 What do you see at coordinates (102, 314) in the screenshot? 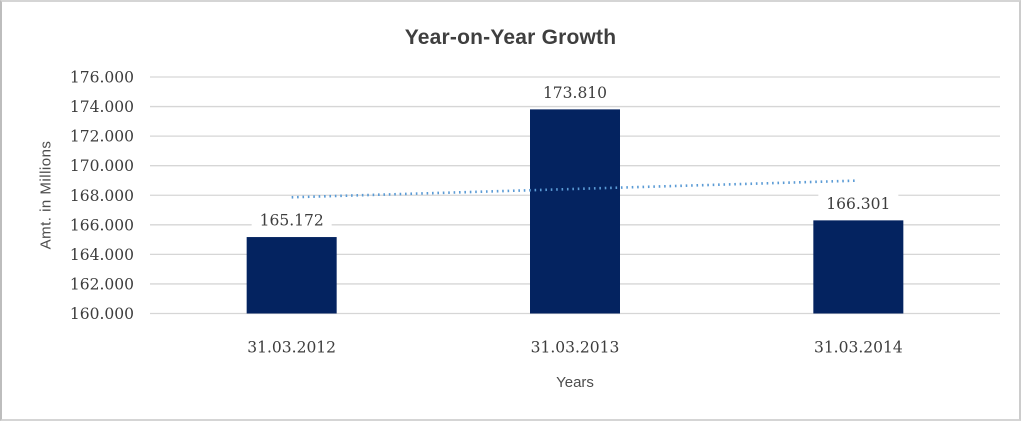
I see `y-tick-label: 160.000` at bounding box center [102, 314].